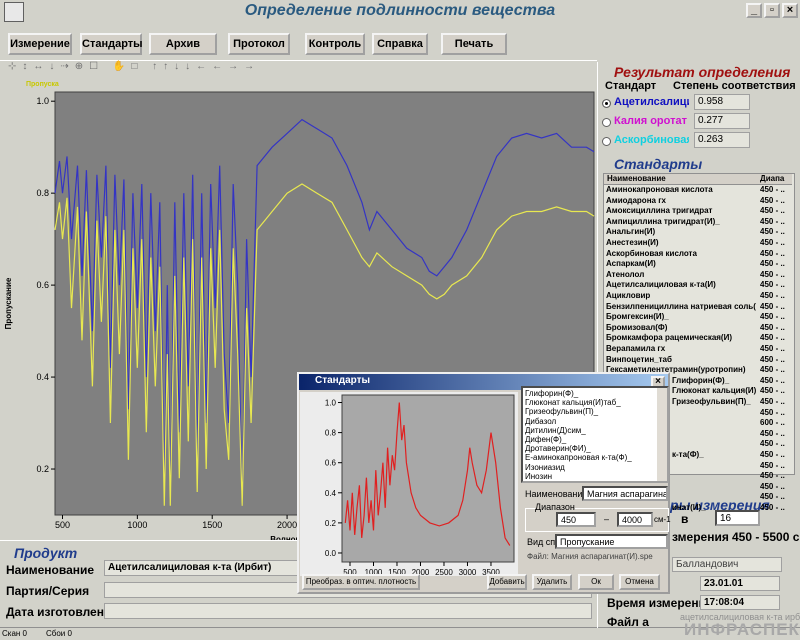 The width and height of the screenshot is (800, 640). Describe the element at coordinates (702, 72) in the screenshot. I see `result-title: Результат определения` at that location.